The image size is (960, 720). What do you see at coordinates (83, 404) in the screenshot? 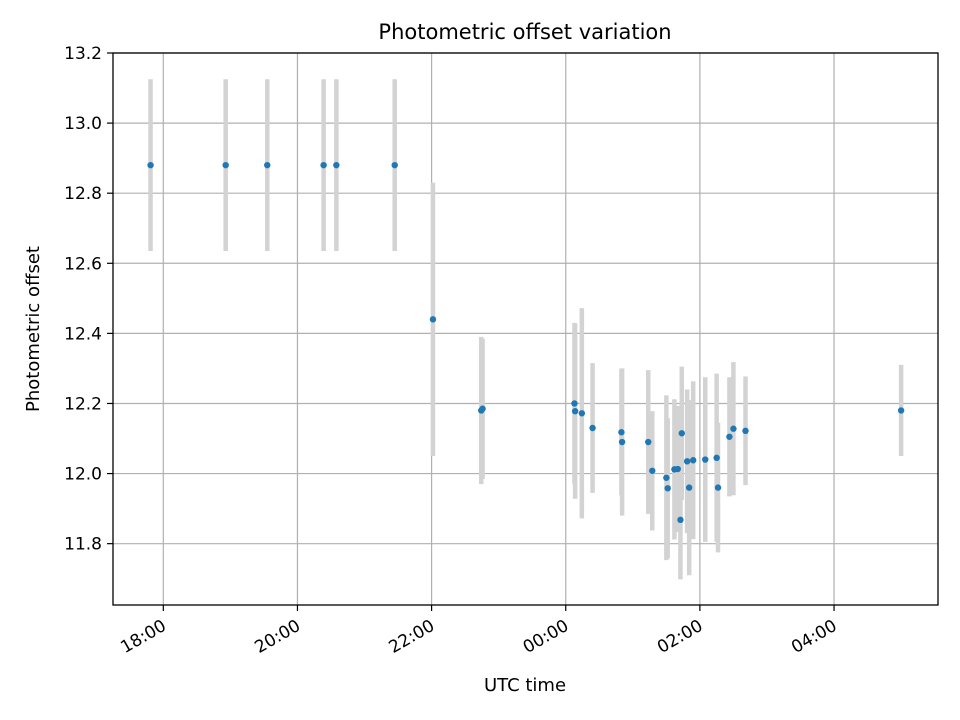
I see `y-tick-label: 12.2` at bounding box center [83, 404].